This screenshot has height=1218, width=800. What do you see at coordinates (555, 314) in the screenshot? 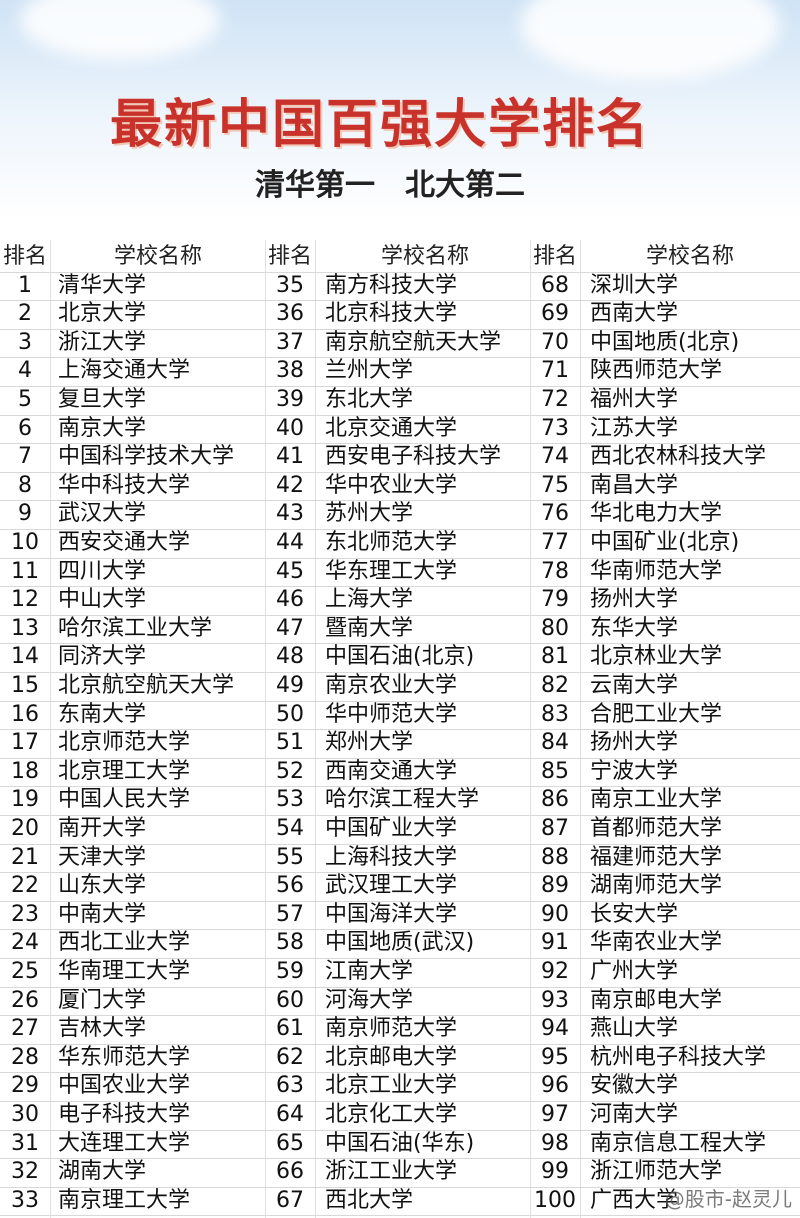
I see `rank: 69` at bounding box center [555, 314].